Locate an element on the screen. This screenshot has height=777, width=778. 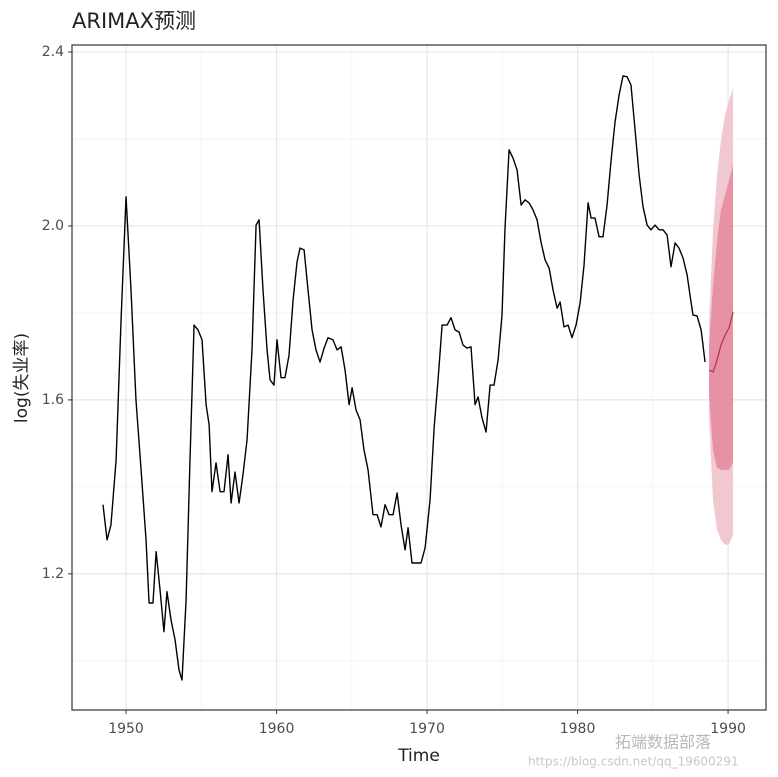
x-tick-label: 1980 is located at coordinates (578, 729).